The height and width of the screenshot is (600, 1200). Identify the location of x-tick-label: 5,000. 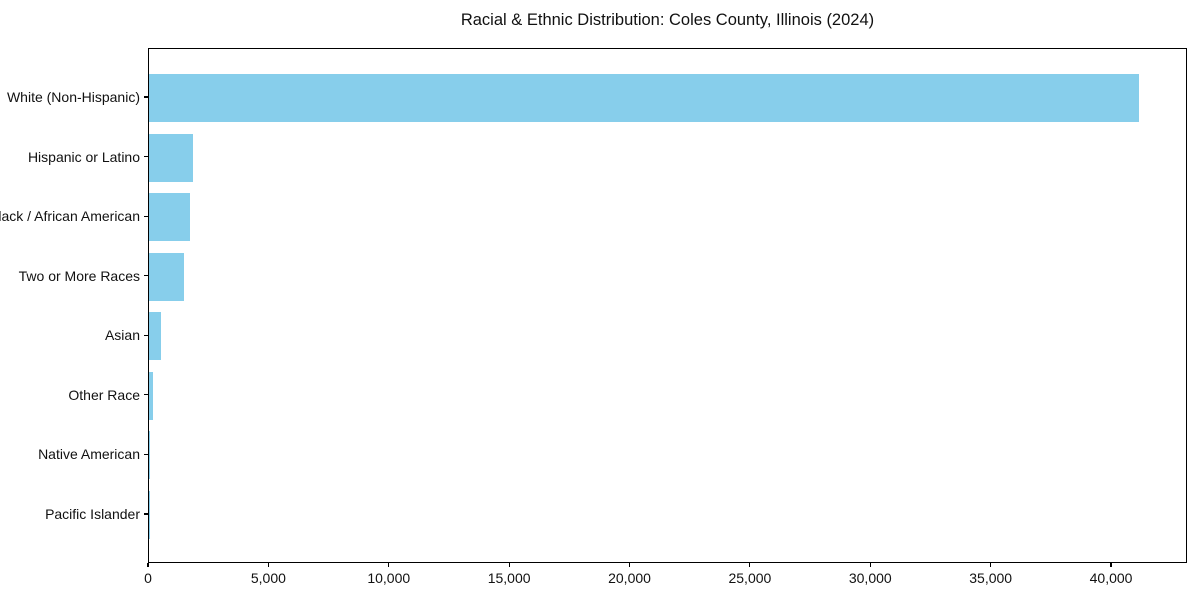
(268, 578).